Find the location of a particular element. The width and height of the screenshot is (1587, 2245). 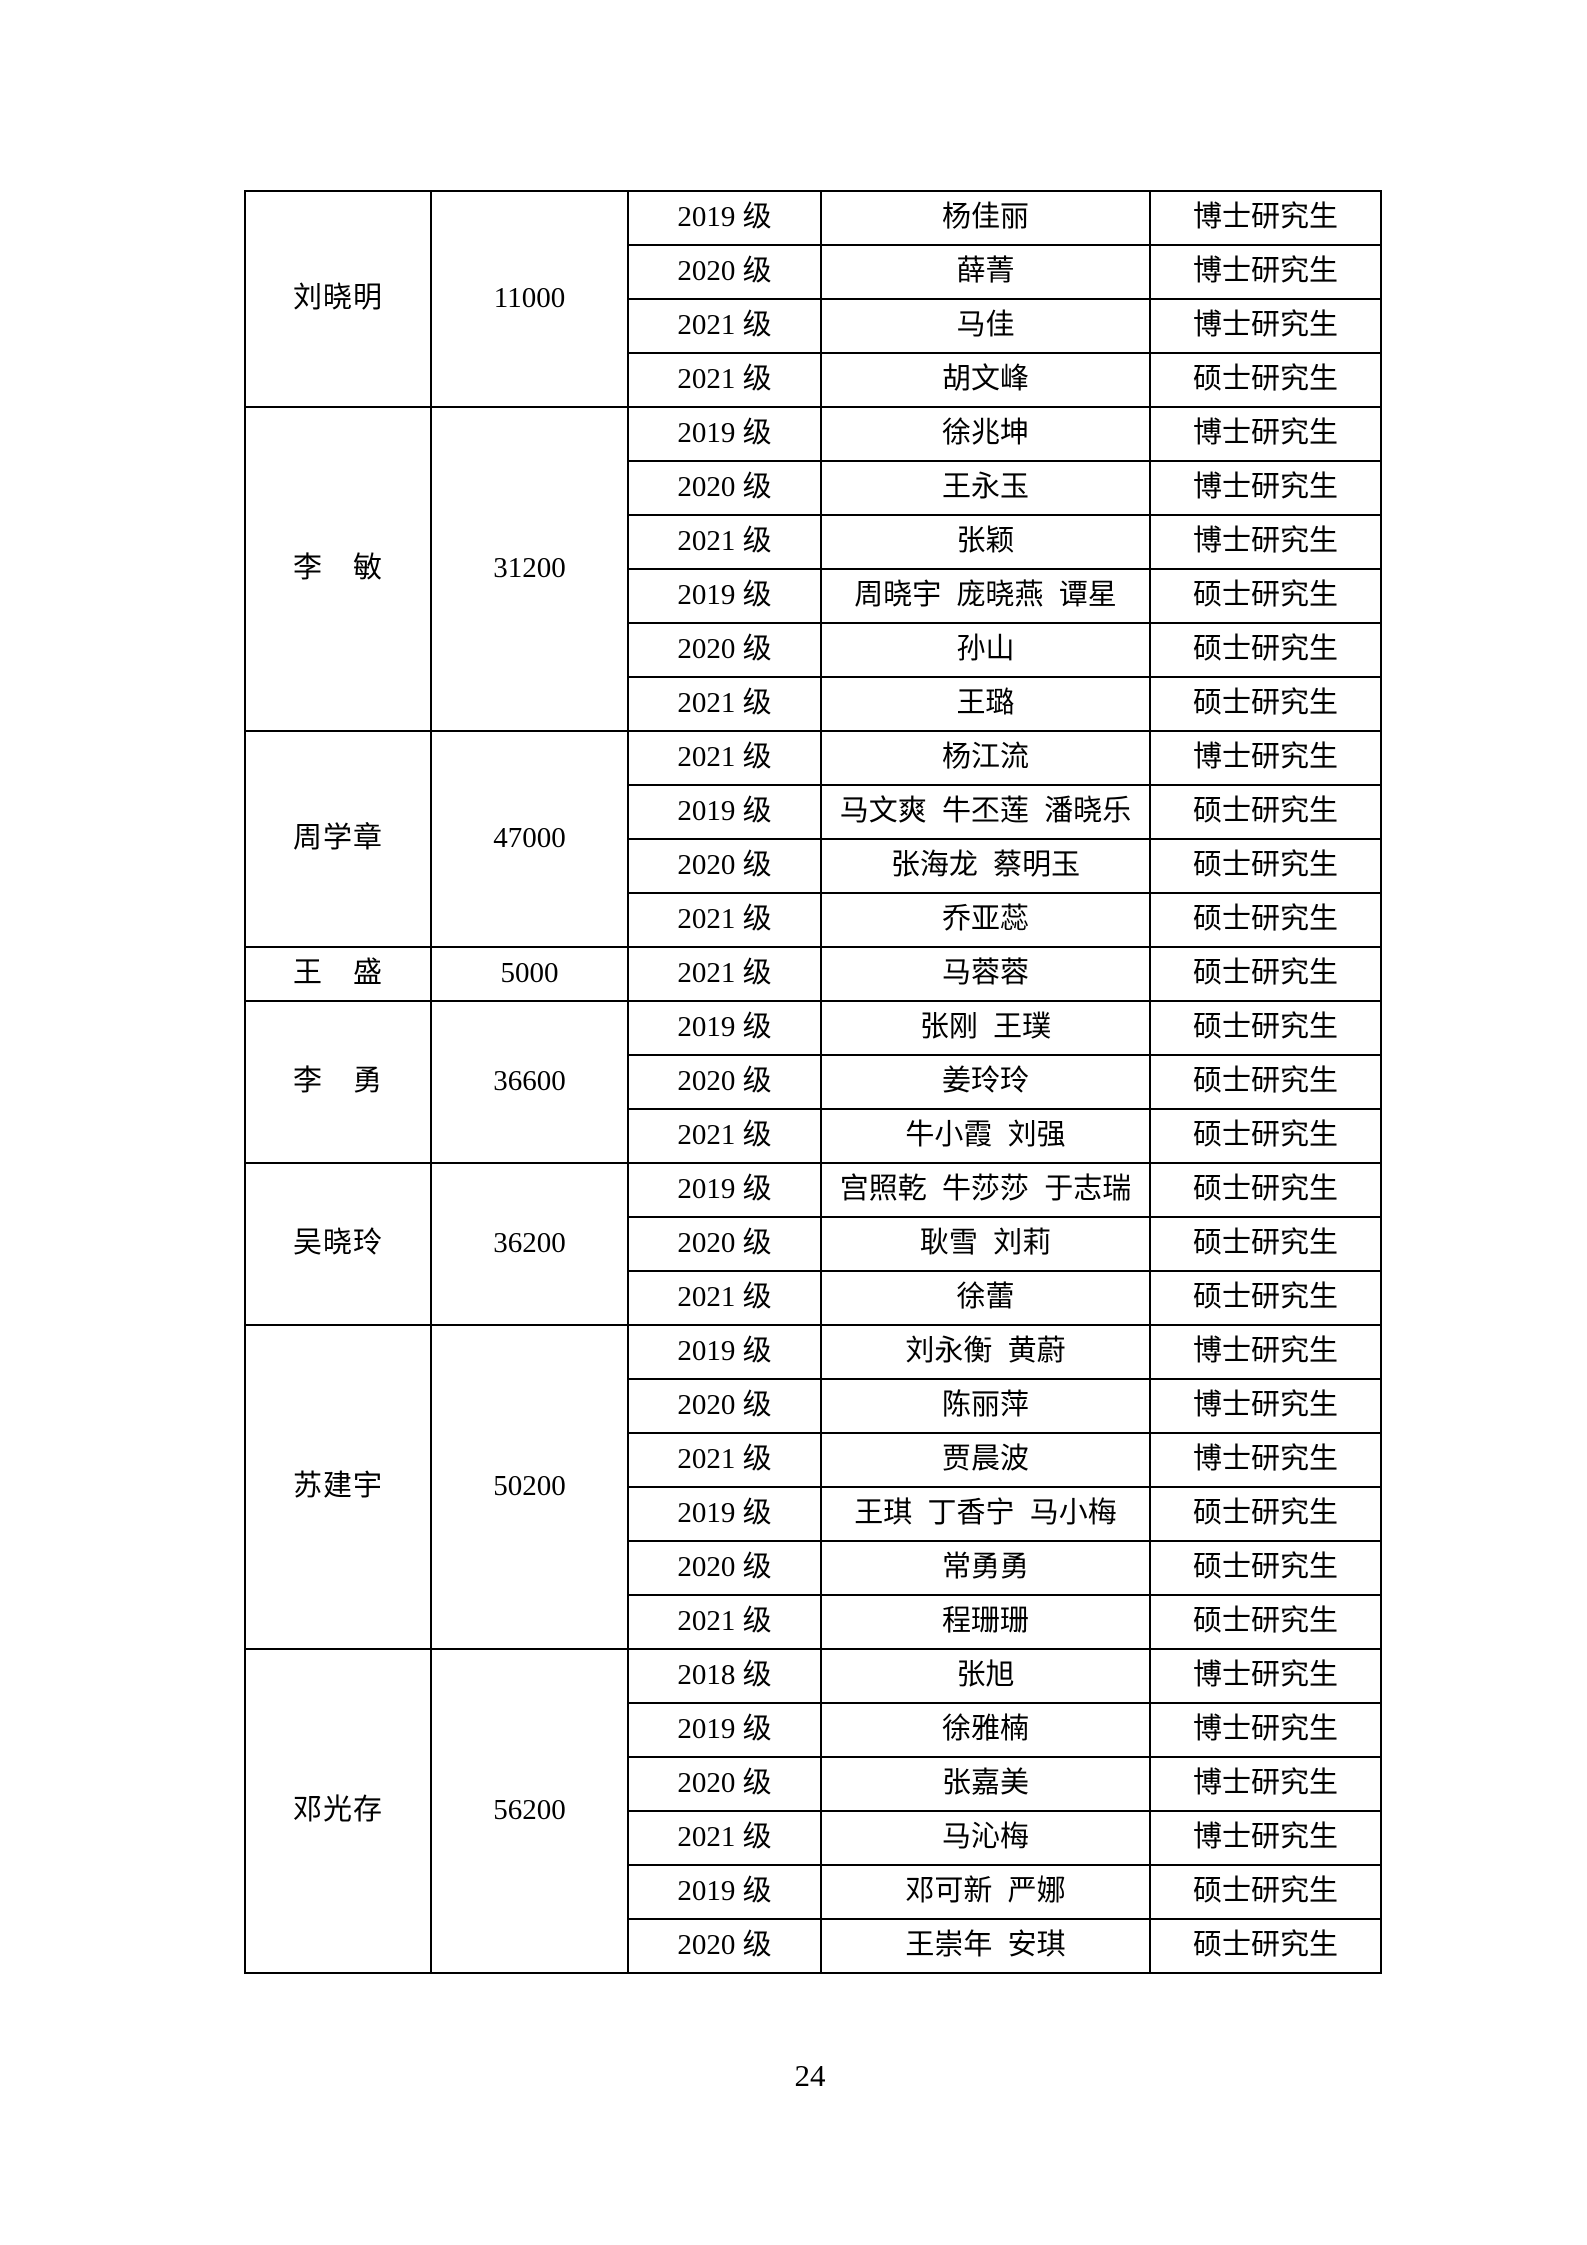

students-cell: 周晓宇 庞晓燕 谭星 is located at coordinates (985, 596).